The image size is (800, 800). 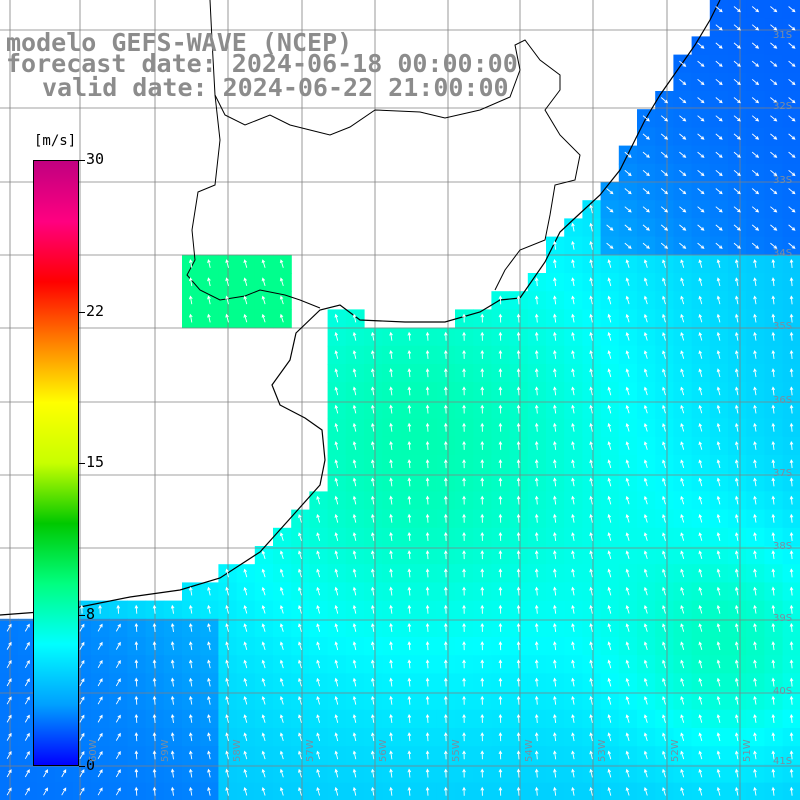 What do you see at coordinates (783, 180) in the screenshot?
I see `latitude-label: 33S` at bounding box center [783, 180].